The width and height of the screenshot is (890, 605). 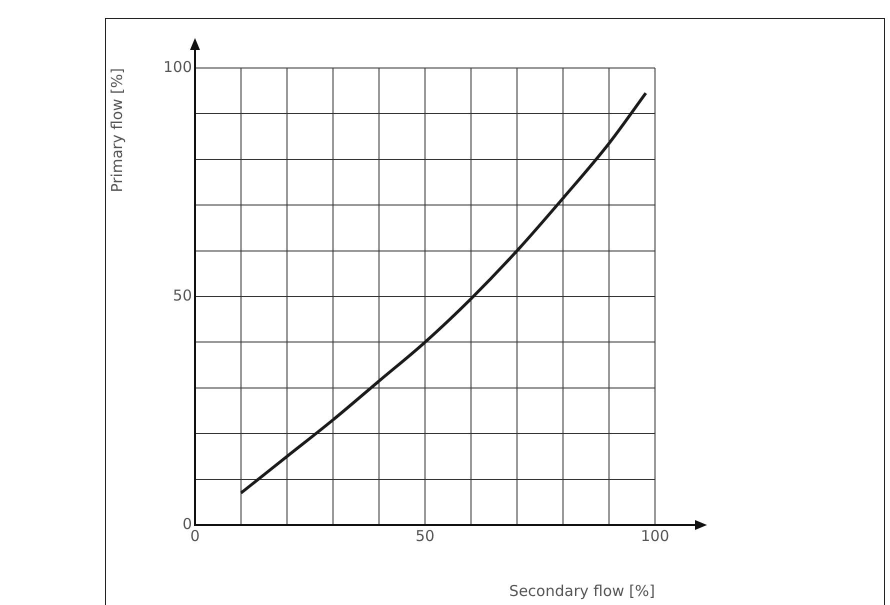 What do you see at coordinates (425, 535) in the screenshot?
I see `x-tick-label: 50` at bounding box center [425, 535].